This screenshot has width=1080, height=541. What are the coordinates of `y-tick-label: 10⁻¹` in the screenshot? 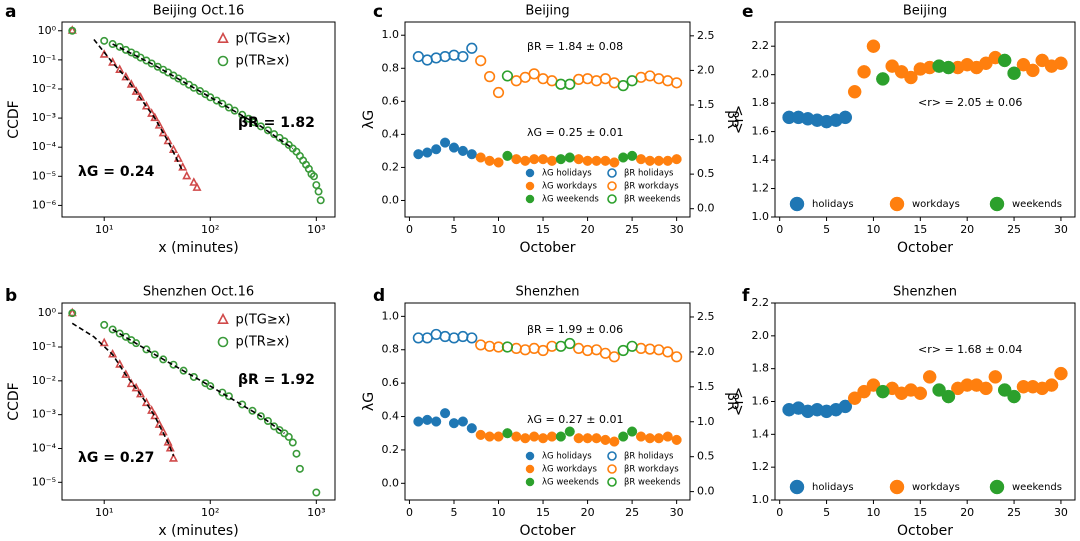 It's located at (44, 346).